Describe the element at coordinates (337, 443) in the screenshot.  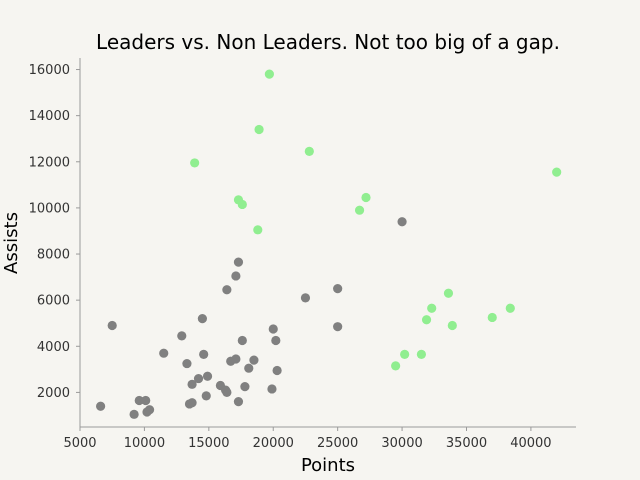
I see `x-tick-label: 25000` at that location.